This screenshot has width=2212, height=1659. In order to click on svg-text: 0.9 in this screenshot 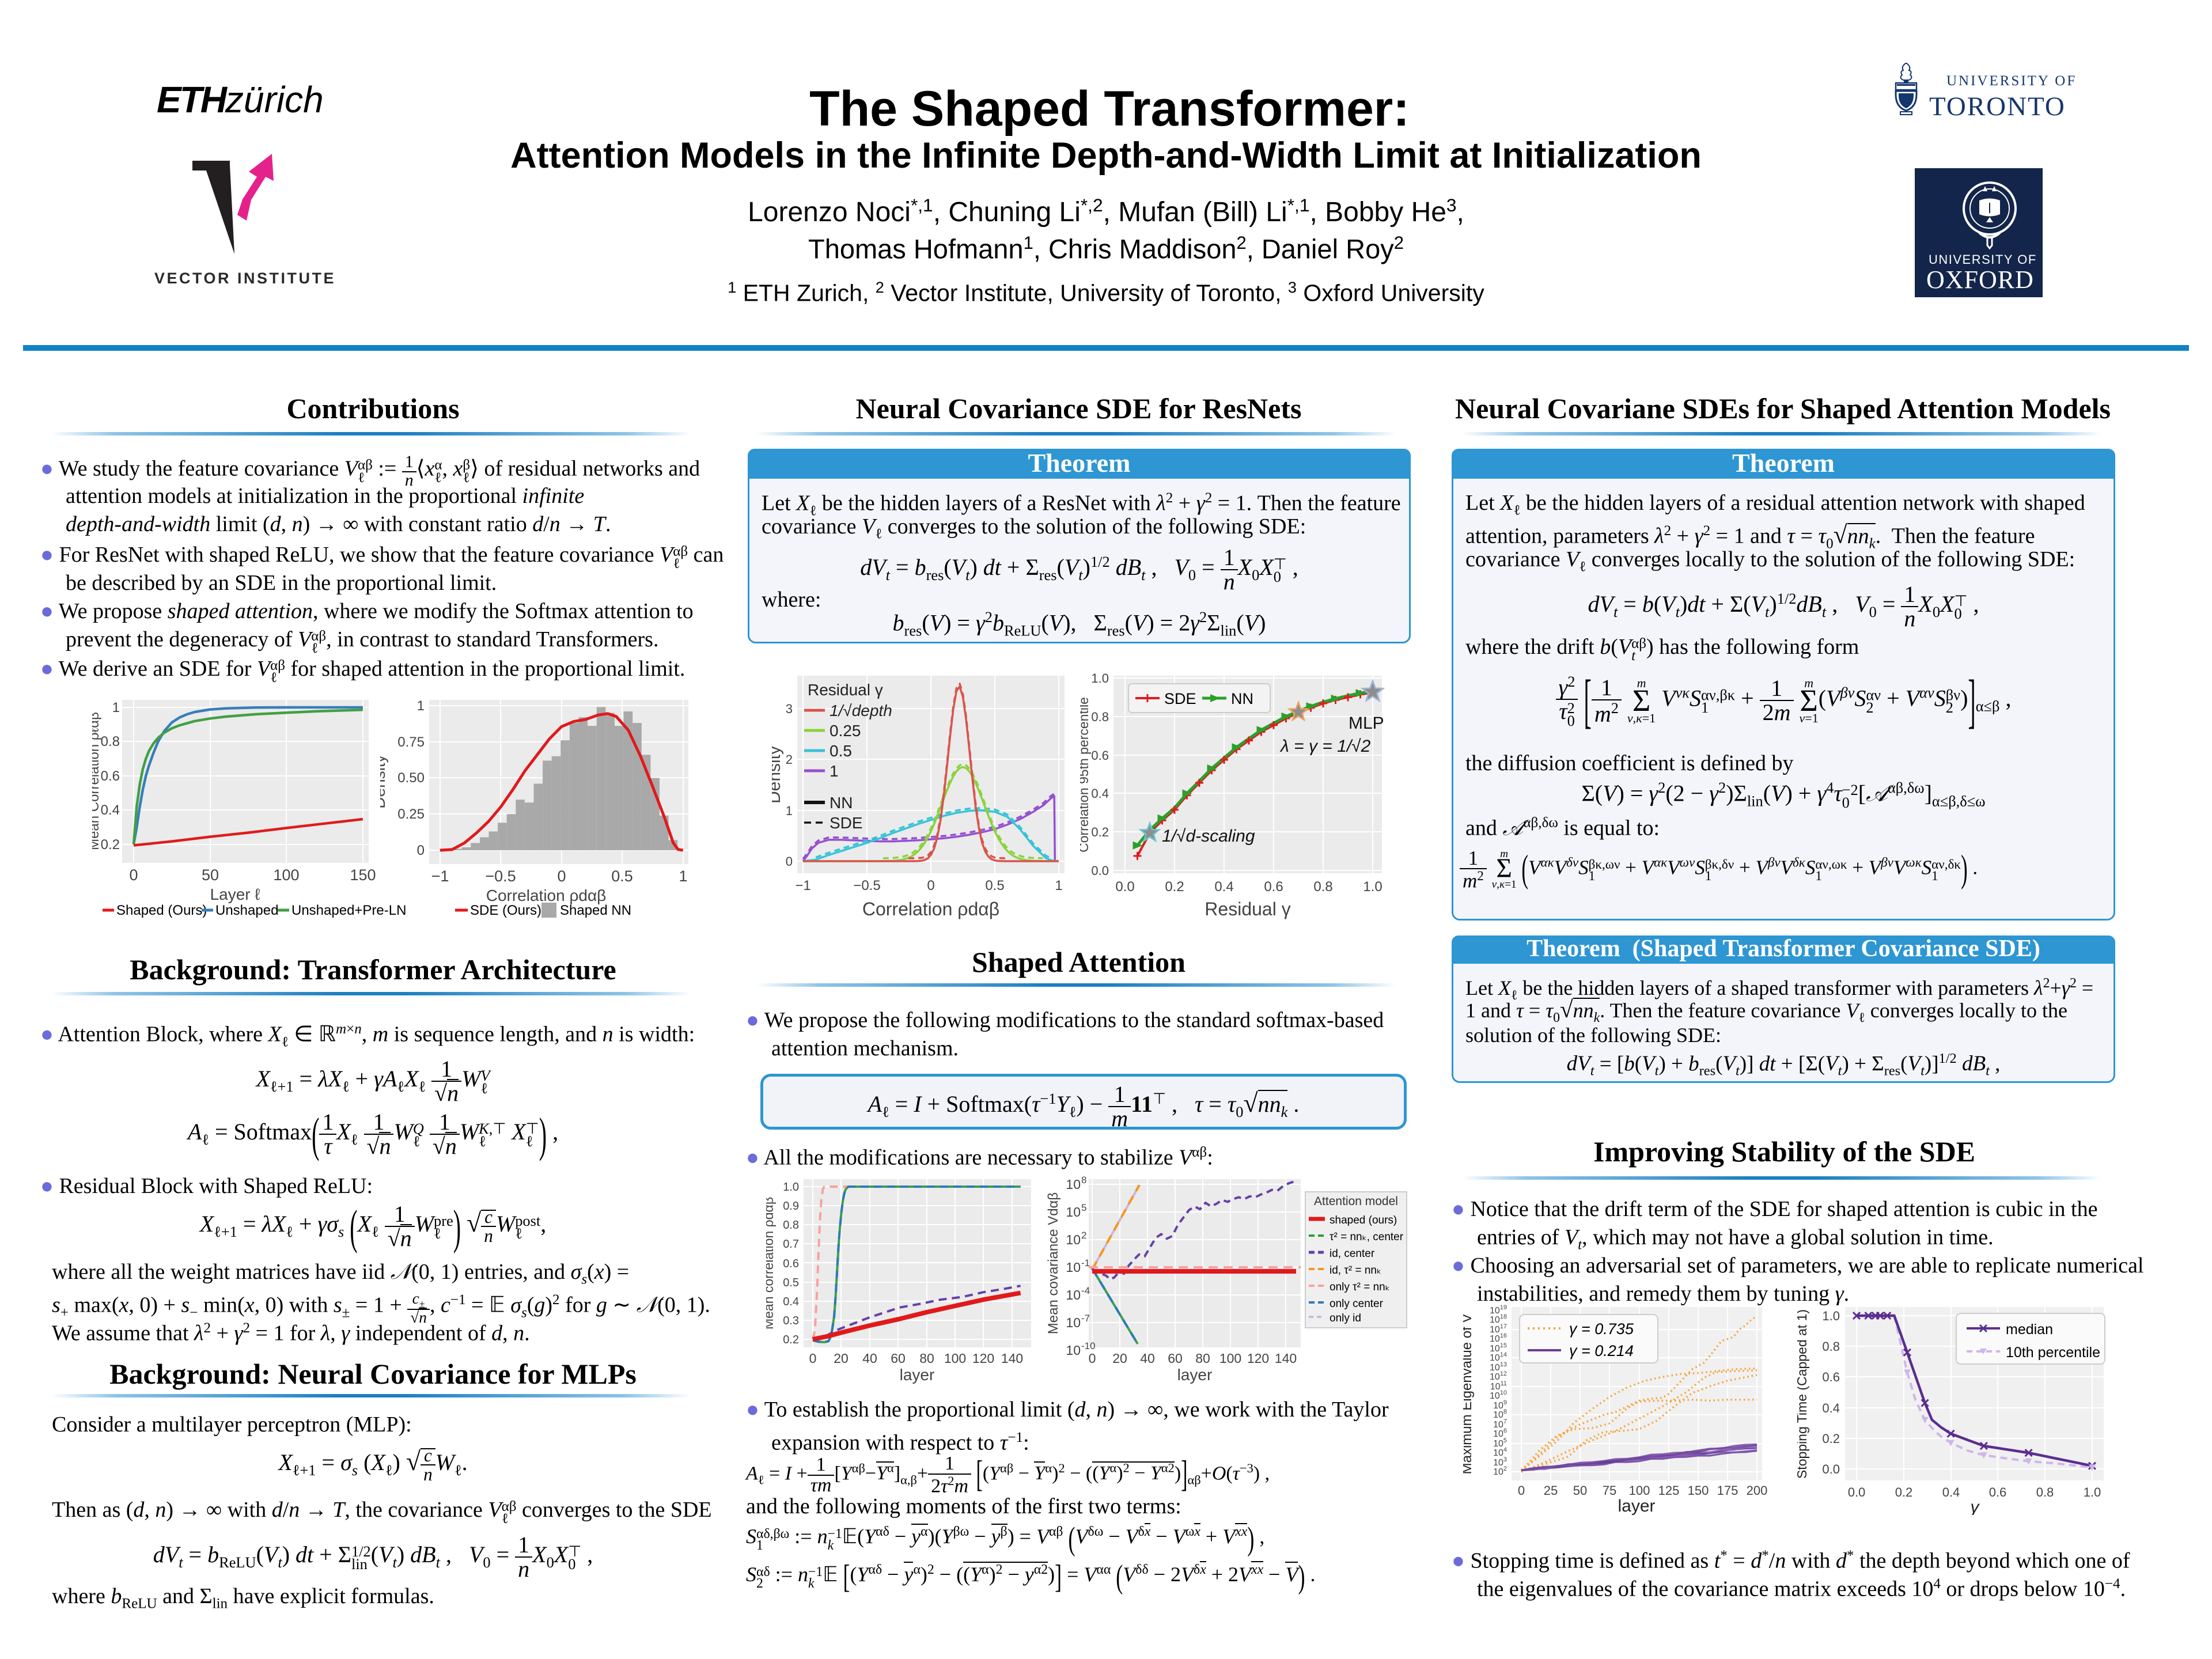, I will do `click(791, 1206)`.